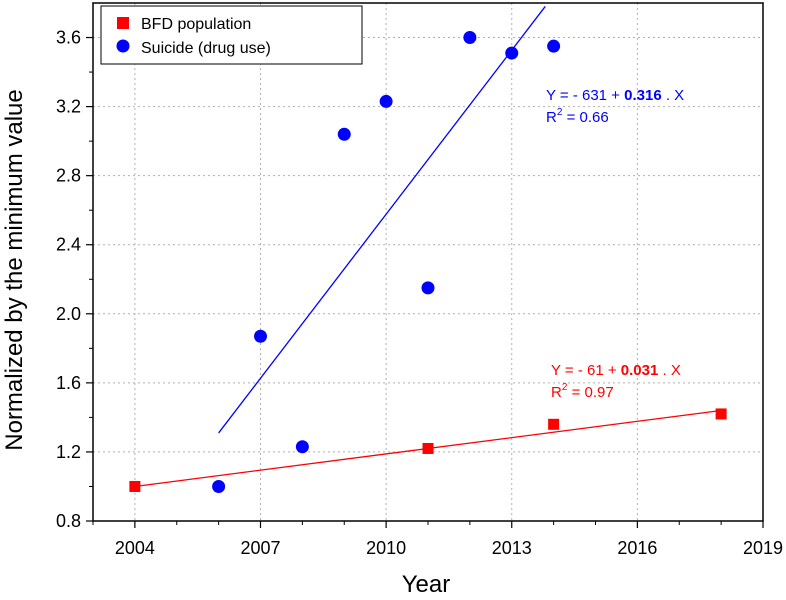 This screenshot has height=600, width=786. Describe the element at coordinates (260, 548) in the screenshot. I see `x-tick-label: 2007` at that location.